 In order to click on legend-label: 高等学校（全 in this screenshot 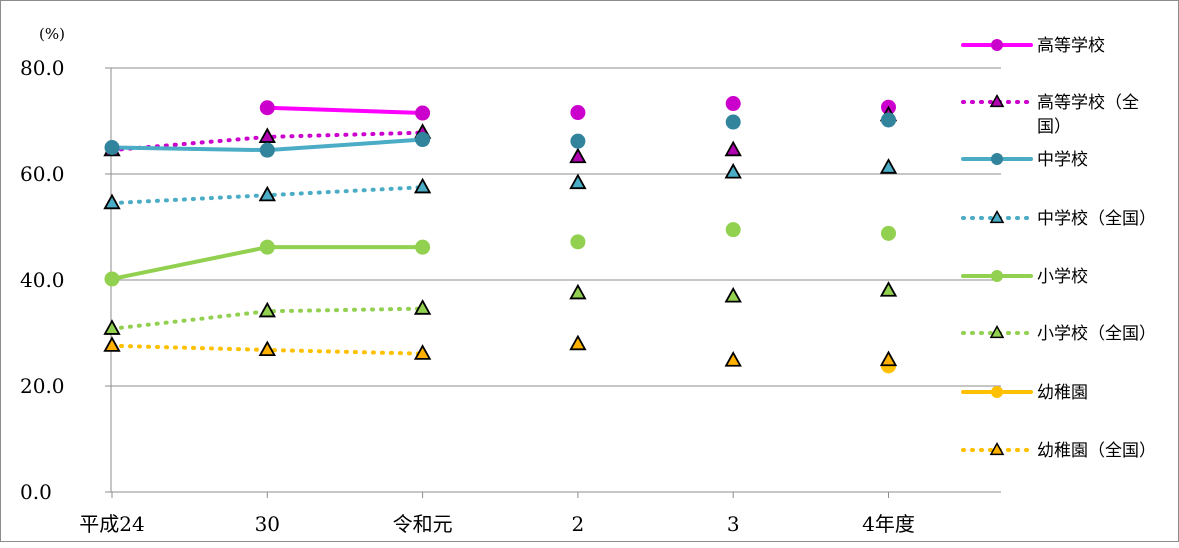, I will do `click(1088, 103)`.